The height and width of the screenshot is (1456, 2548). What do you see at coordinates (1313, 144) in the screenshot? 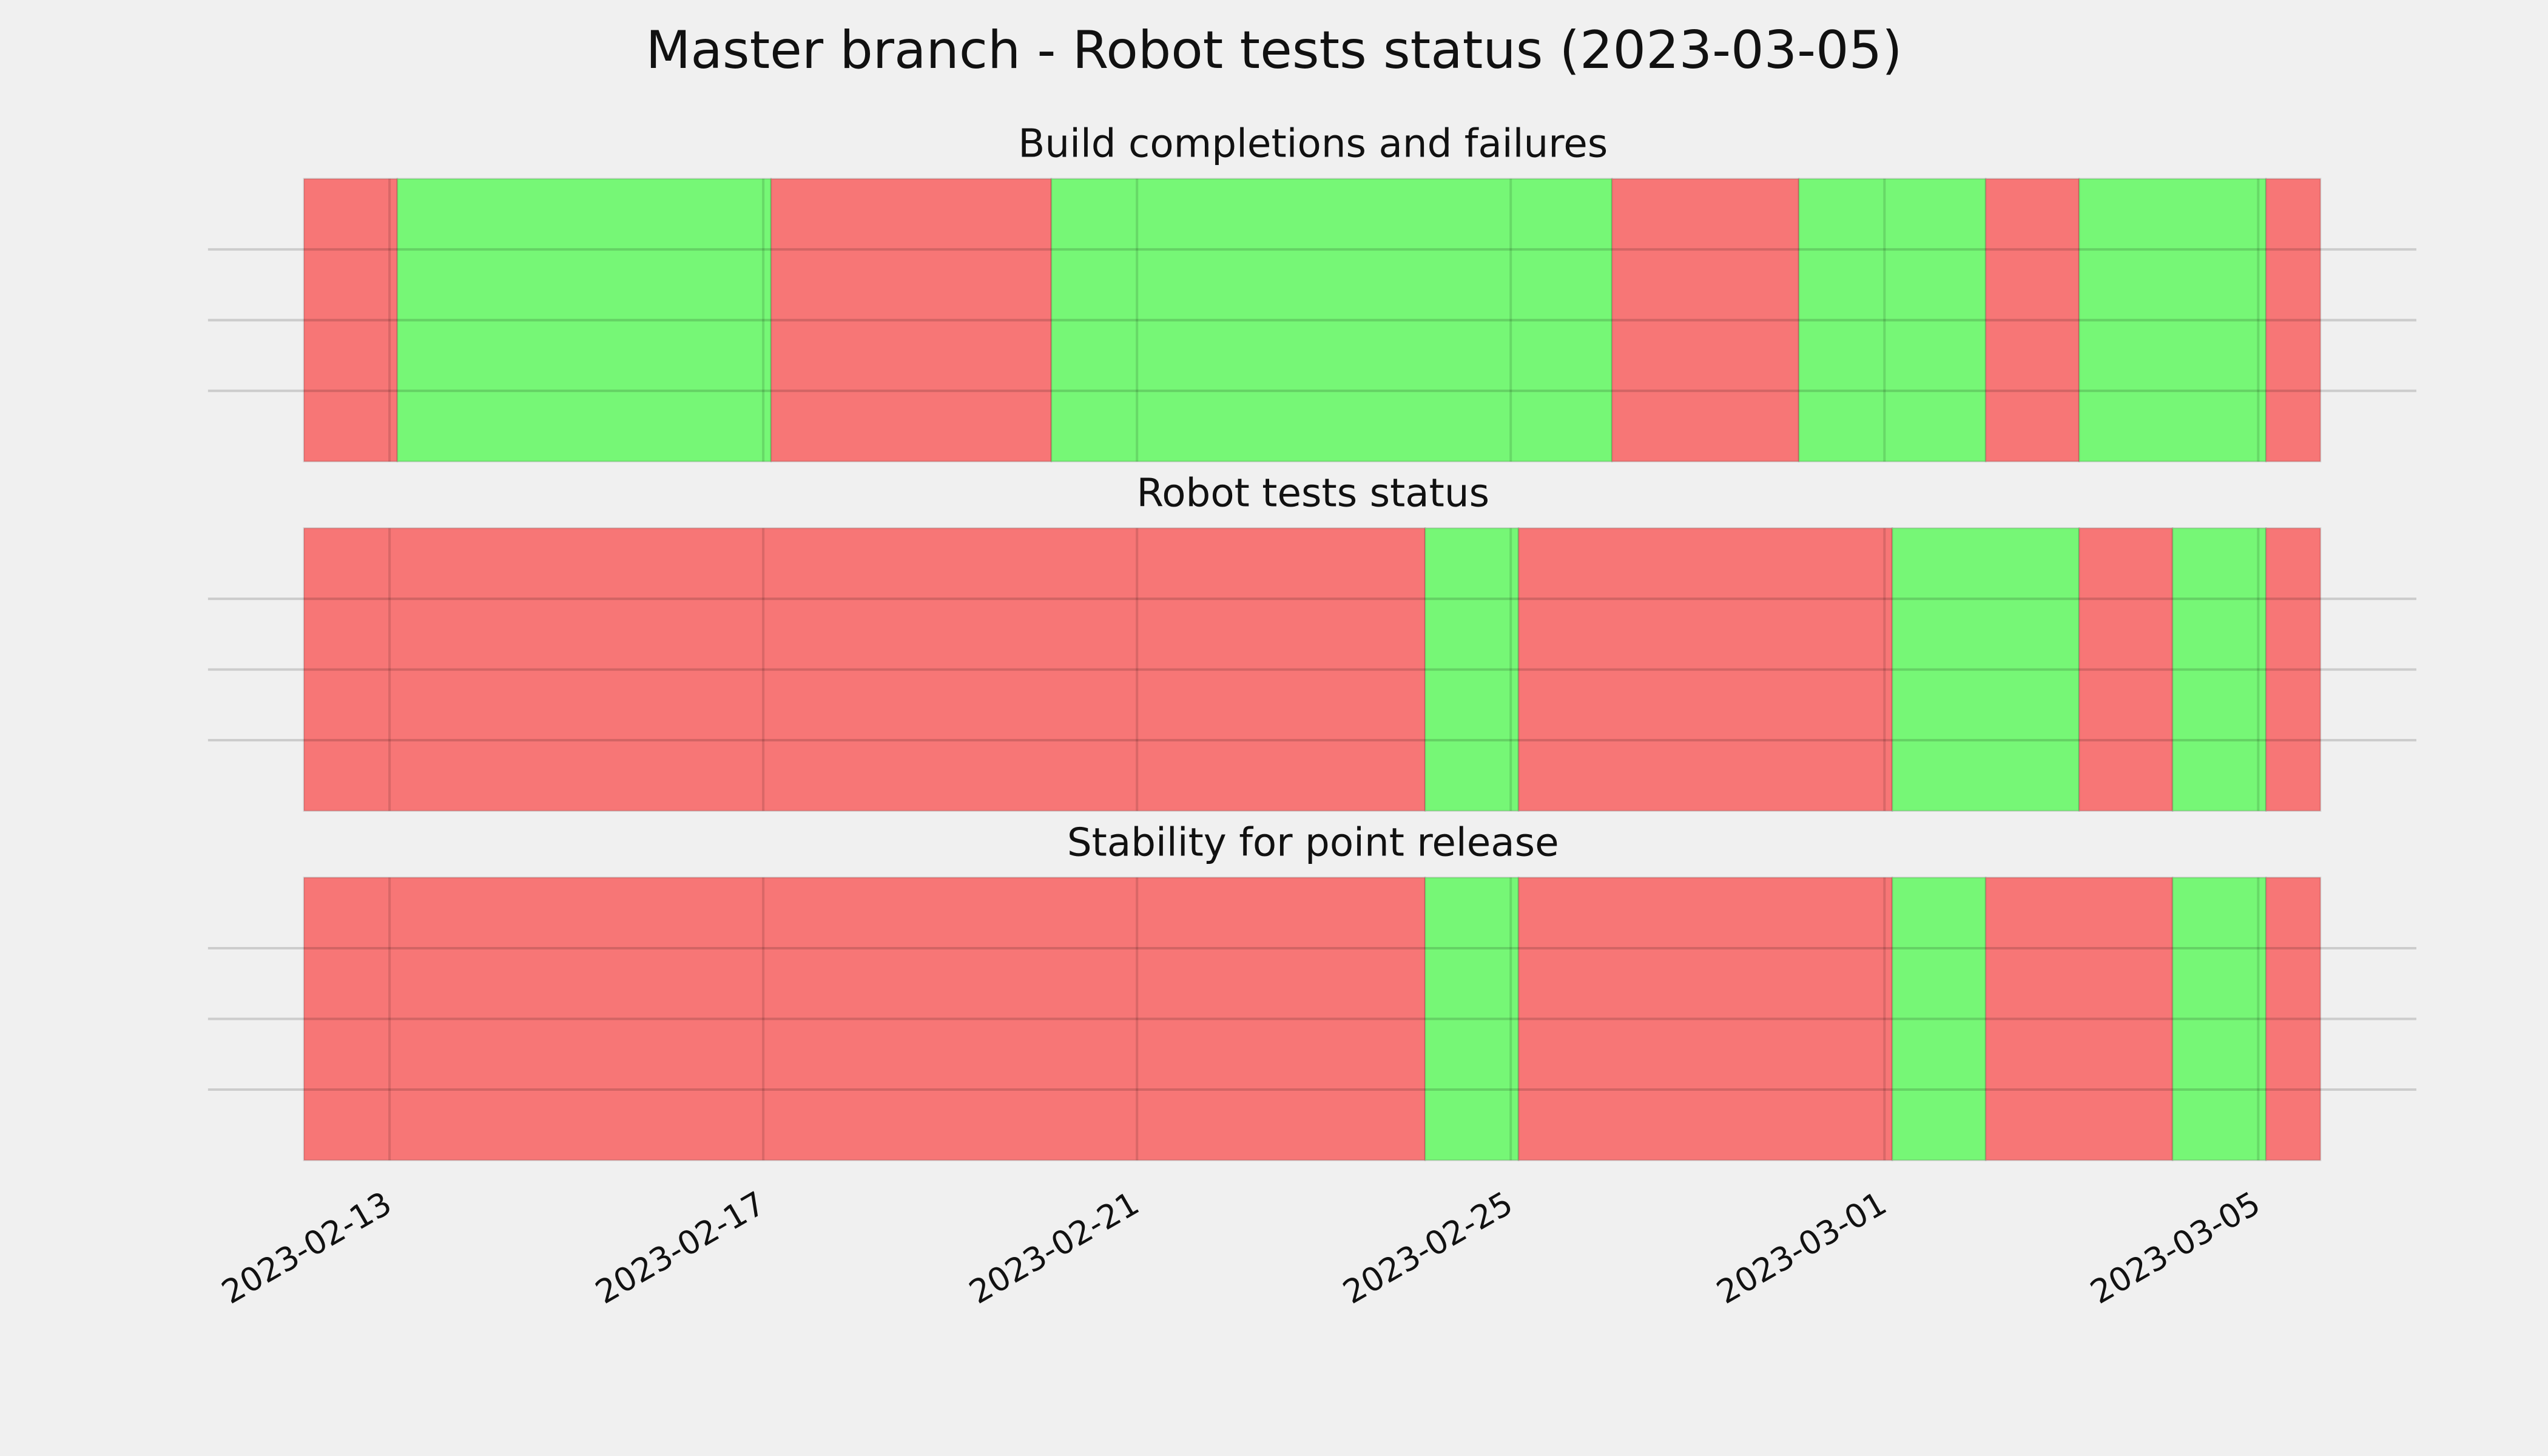
I see `panel-title: Build completions and failures` at bounding box center [1313, 144].